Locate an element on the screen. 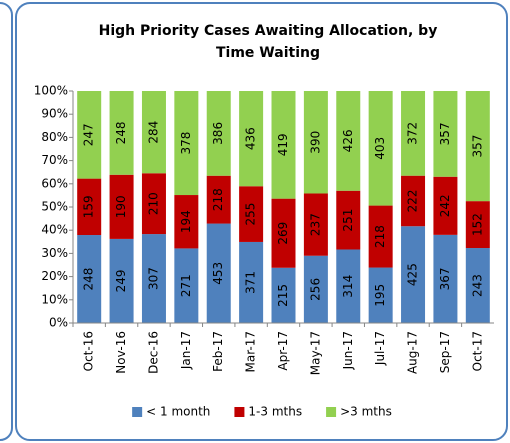 This screenshot has height=443, width=510. data-label: 453 is located at coordinates (218, 273).